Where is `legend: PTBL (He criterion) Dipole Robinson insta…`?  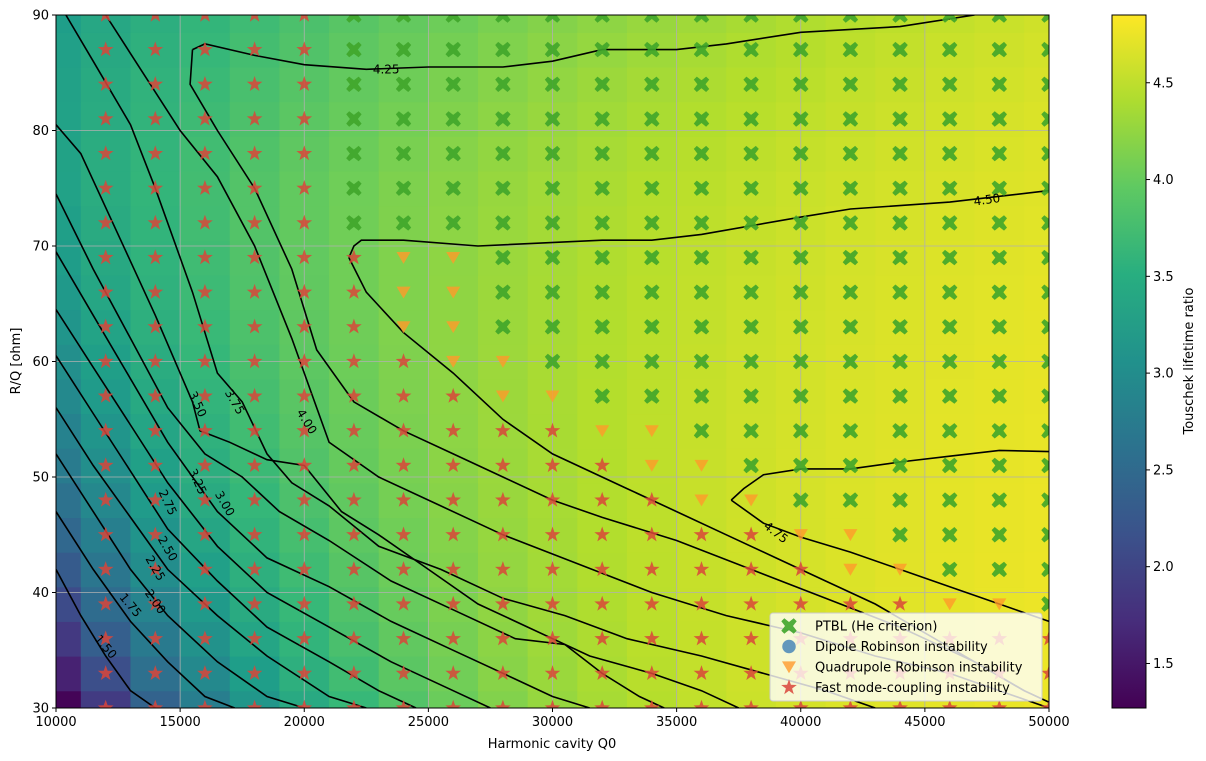 legend: PTBL (He criterion) Dipole Robinson insta… is located at coordinates (906, 657).